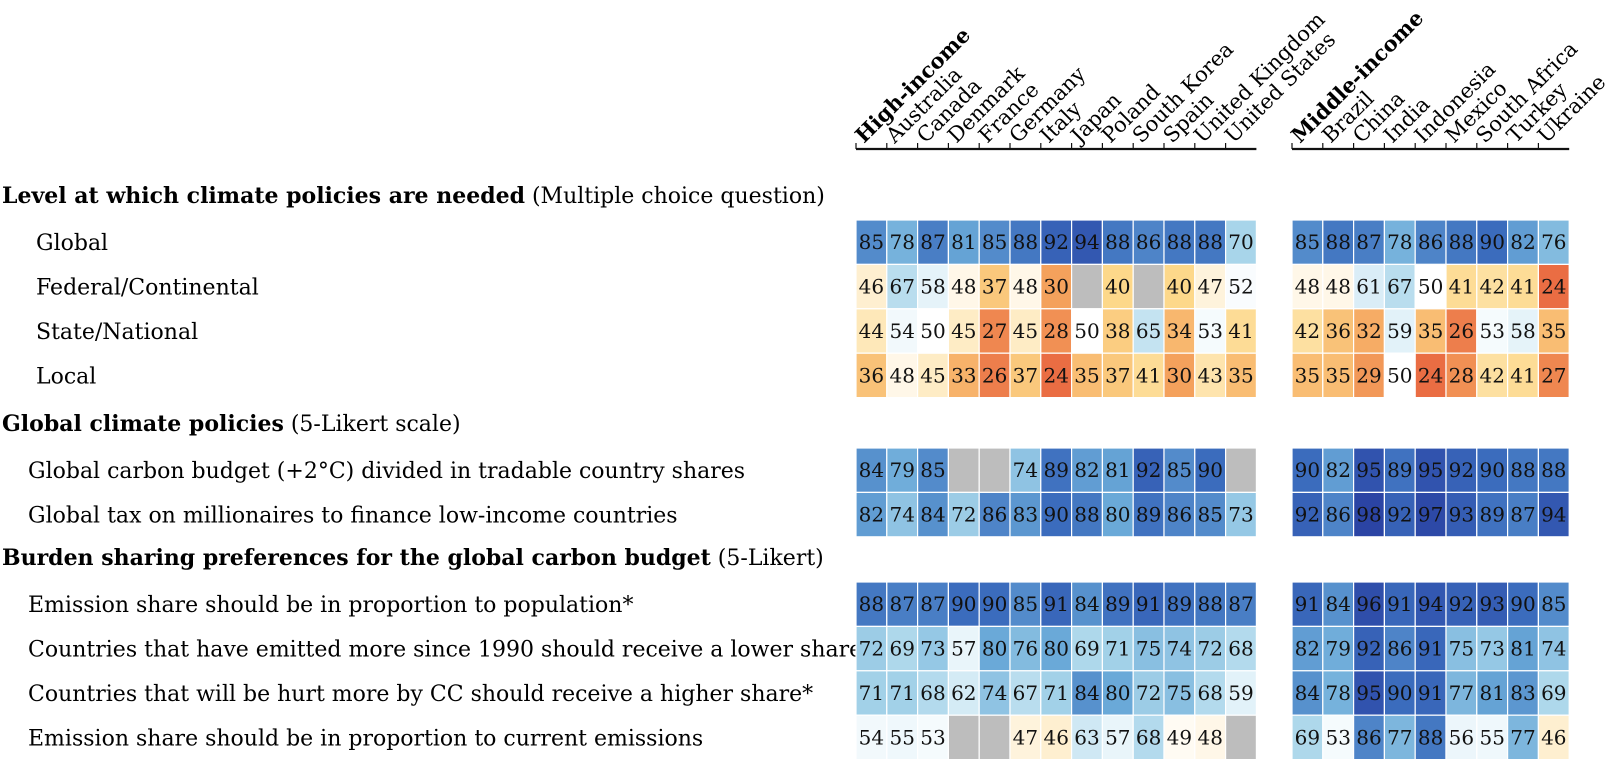 The image size is (1605, 767). What do you see at coordinates (1240, 375) in the screenshot?
I see `cell-value-label: 35` at bounding box center [1240, 375].